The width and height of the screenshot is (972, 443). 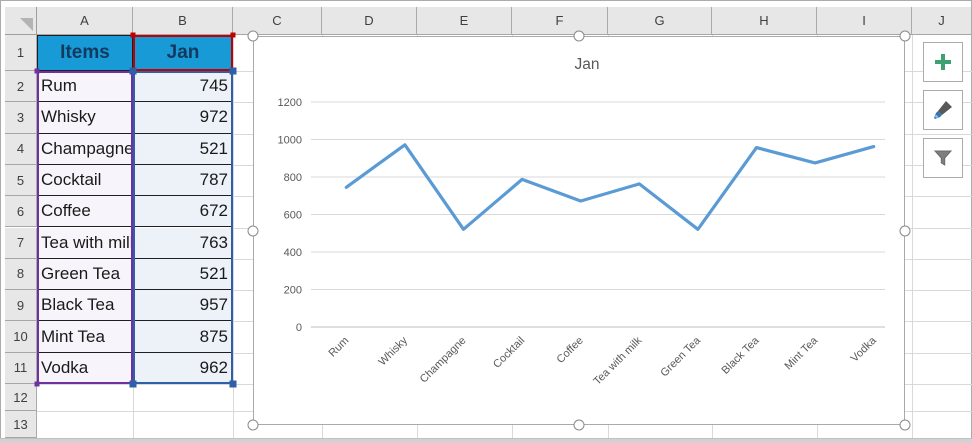 I want to click on table-header-items: Items, so click(x=85, y=53).